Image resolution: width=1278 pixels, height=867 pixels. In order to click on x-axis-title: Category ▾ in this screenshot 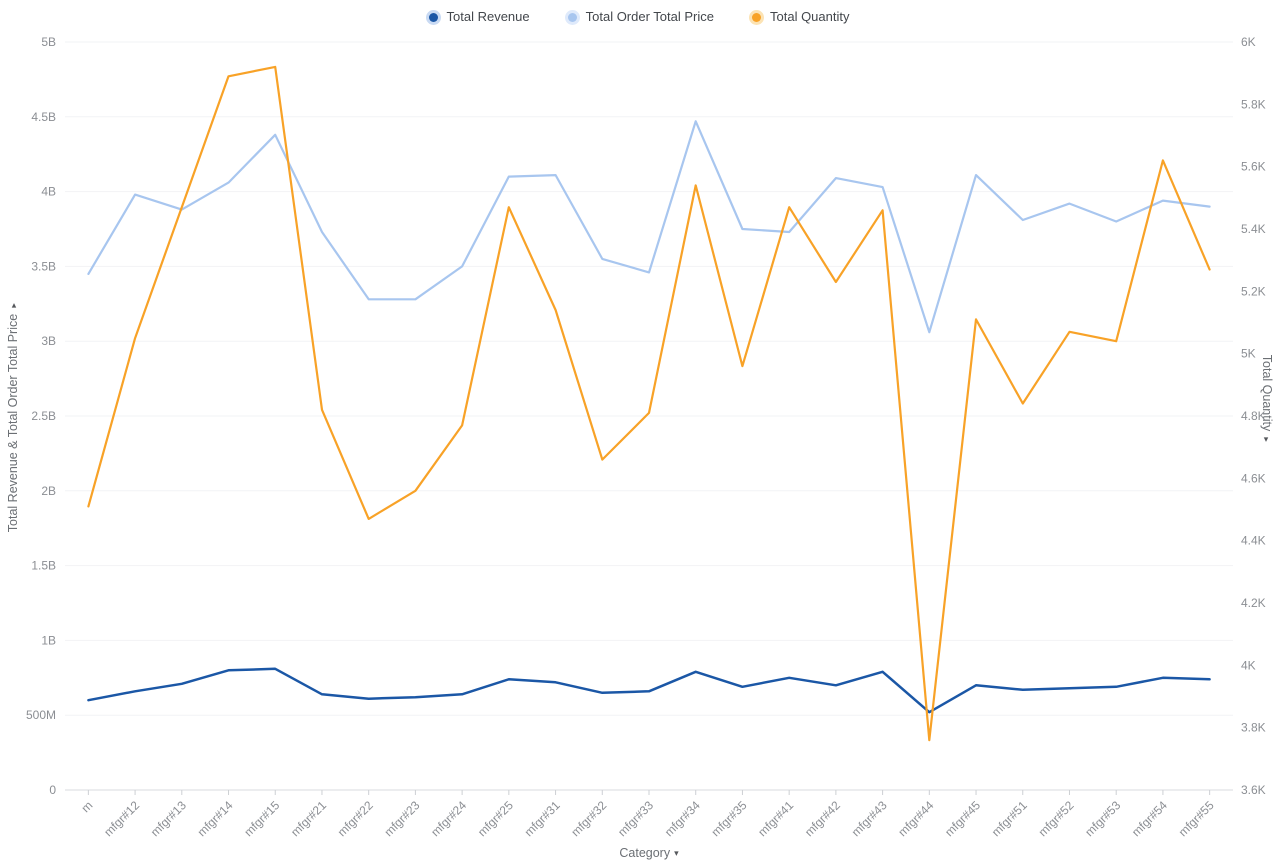, I will do `click(648, 853)`.